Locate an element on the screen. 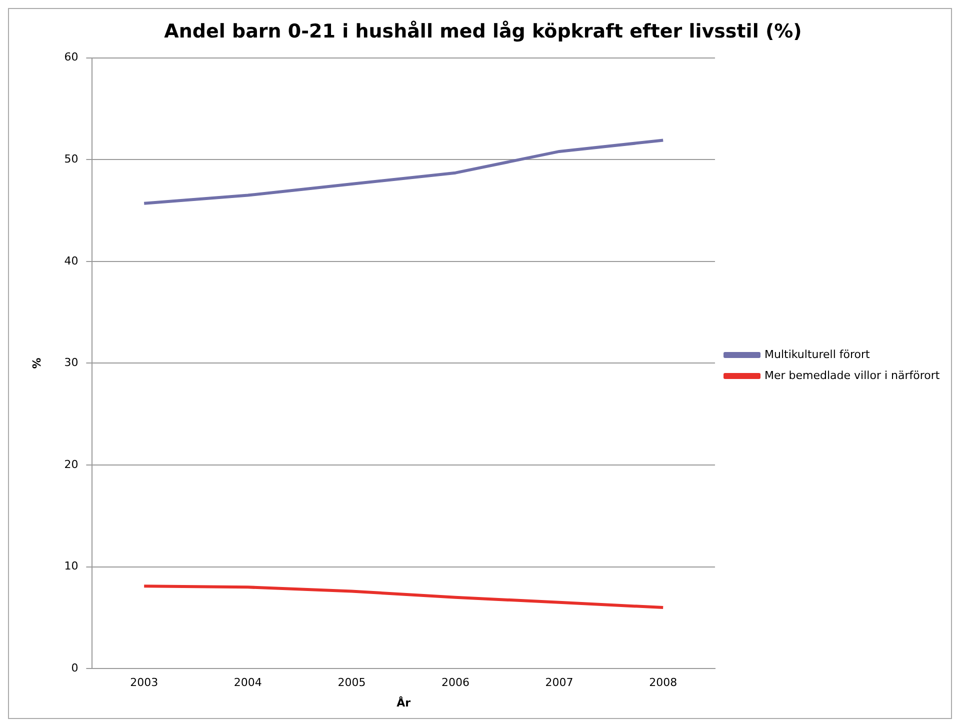 This screenshot has height=727, width=960. x-tick-label: 2005 is located at coordinates (352, 683).